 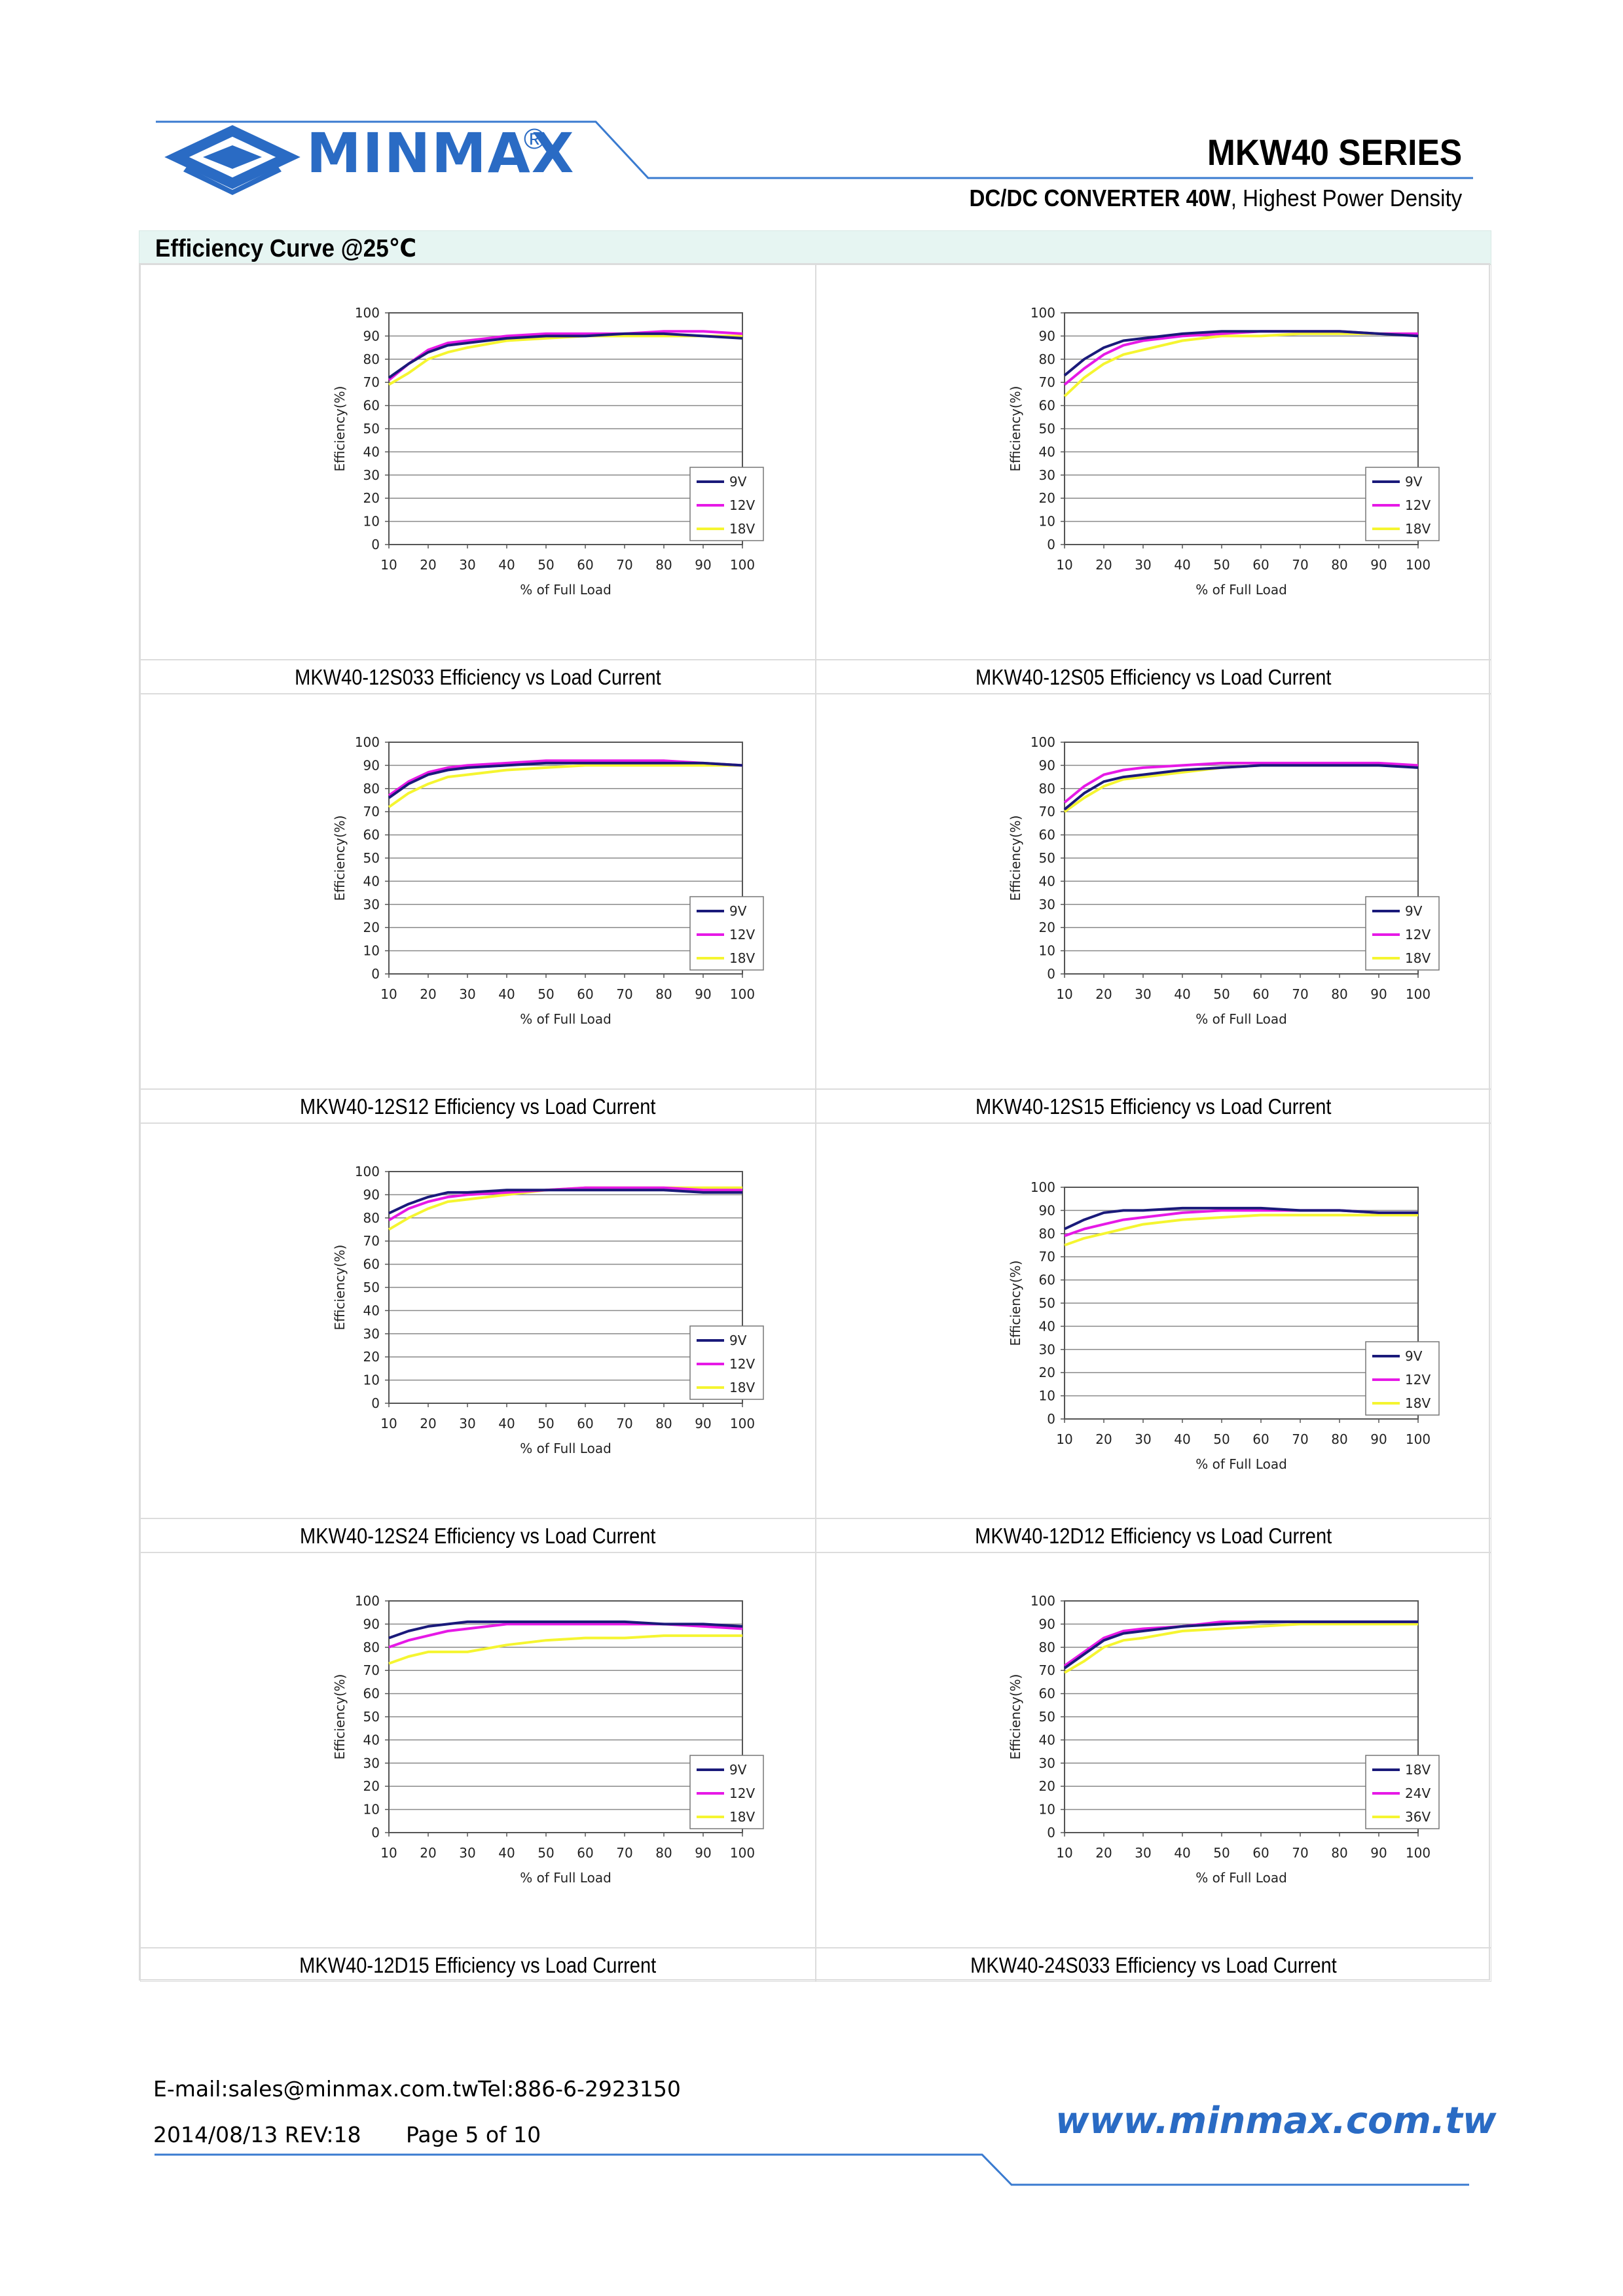 I want to click on footer-website-link: www.minmax.com.tw, so click(x=1276, y=2121).